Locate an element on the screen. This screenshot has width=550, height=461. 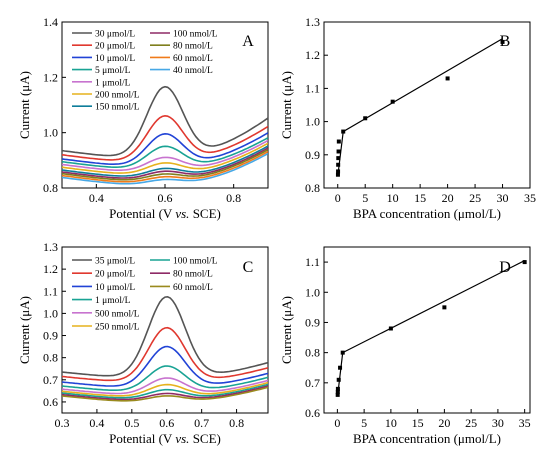
legend-label: 500 nmol/L is located at coordinates (117, 314).